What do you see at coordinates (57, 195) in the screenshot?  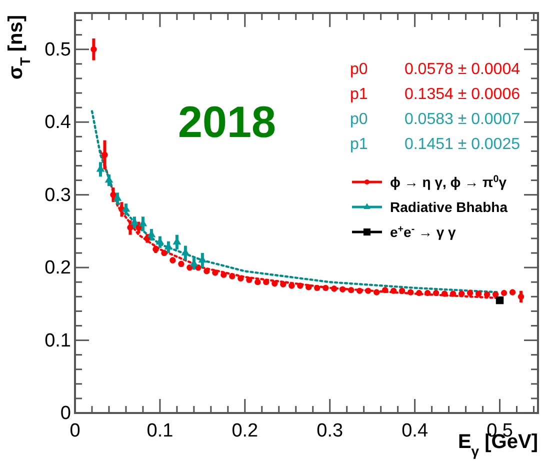 I see `y-tick-label: 0.3` at bounding box center [57, 195].